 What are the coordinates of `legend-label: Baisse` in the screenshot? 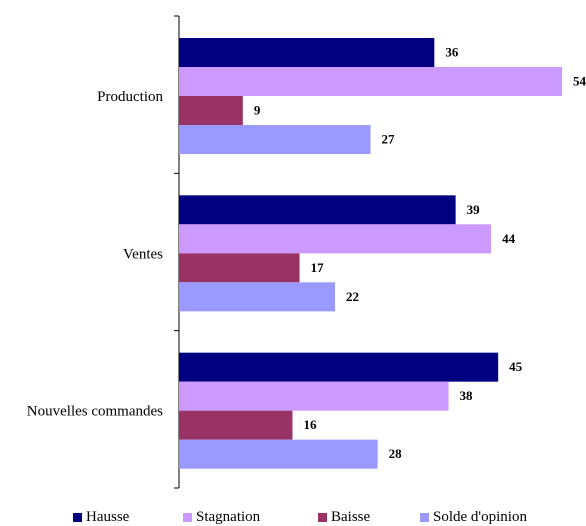 It's located at (351, 517).